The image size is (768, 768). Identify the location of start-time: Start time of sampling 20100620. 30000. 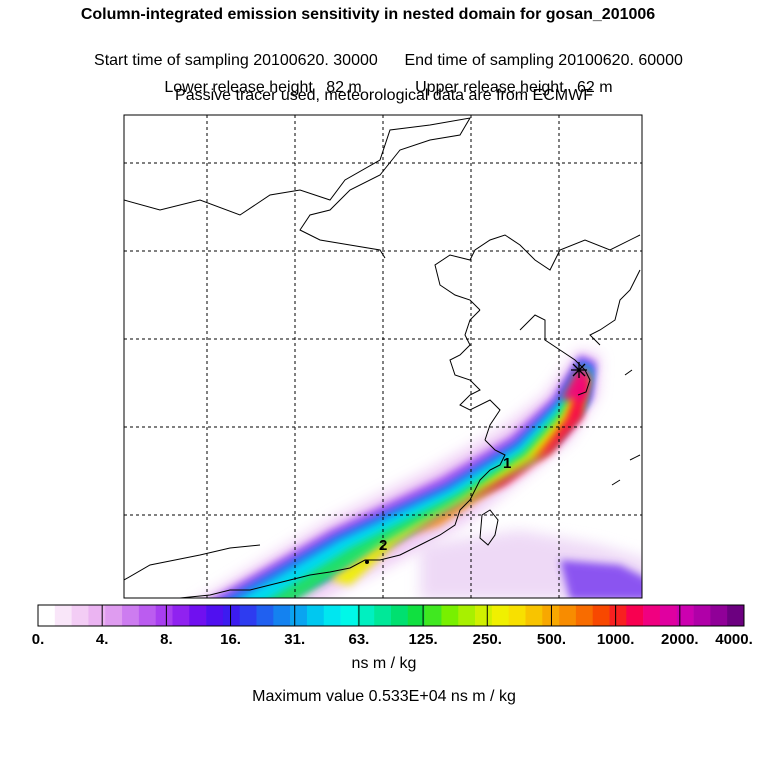
(236, 60).